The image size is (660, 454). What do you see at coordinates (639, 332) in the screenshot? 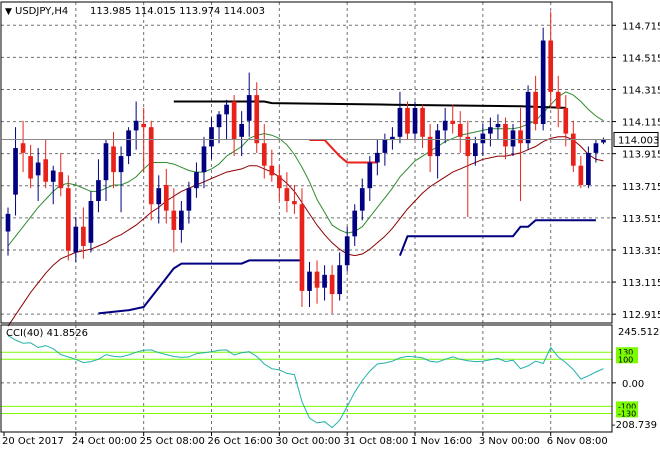
I see `cci-top-value: 245.5124` at bounding box center [639, 332].